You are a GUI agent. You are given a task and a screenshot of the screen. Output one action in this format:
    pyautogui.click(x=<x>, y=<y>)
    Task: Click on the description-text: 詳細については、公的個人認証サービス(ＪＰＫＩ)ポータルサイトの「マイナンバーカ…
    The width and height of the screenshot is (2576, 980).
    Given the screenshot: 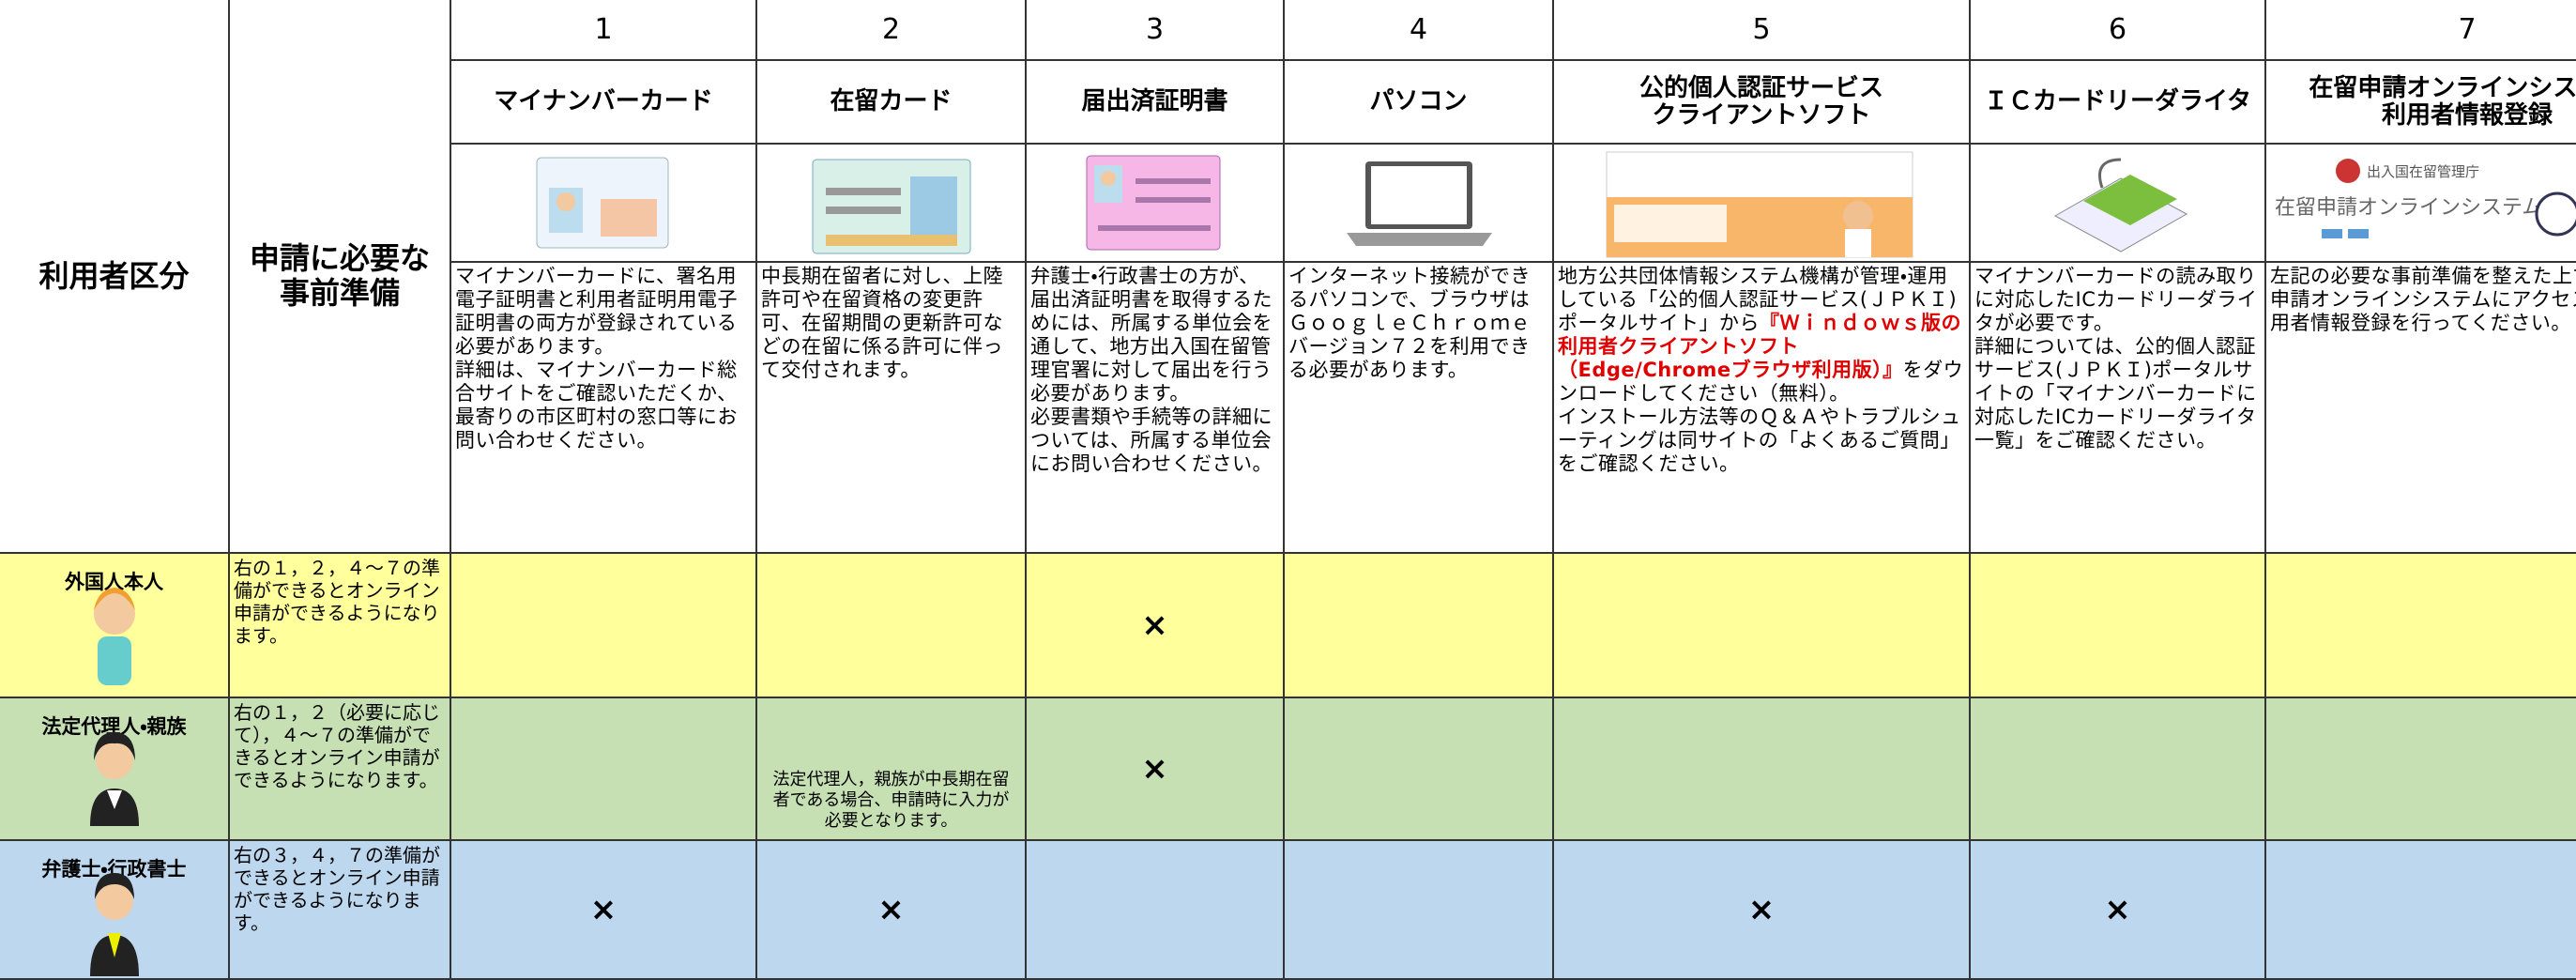 What is the action you would take?
    pyautogui.click(x=2115, y=393)
    